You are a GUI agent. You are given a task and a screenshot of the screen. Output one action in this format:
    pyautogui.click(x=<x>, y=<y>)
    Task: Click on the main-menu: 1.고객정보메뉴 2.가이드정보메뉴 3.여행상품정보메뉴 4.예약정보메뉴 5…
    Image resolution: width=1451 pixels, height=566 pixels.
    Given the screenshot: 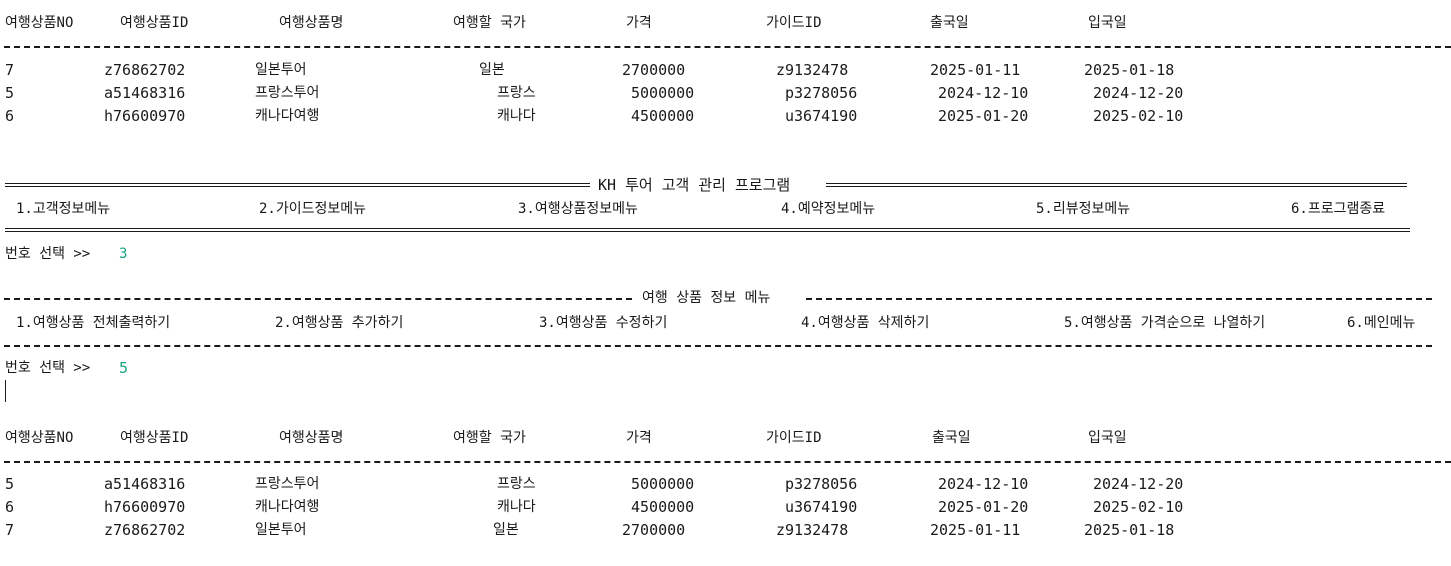 What is the action you would take?
    pyautogui.click(x=725, y=209)
    